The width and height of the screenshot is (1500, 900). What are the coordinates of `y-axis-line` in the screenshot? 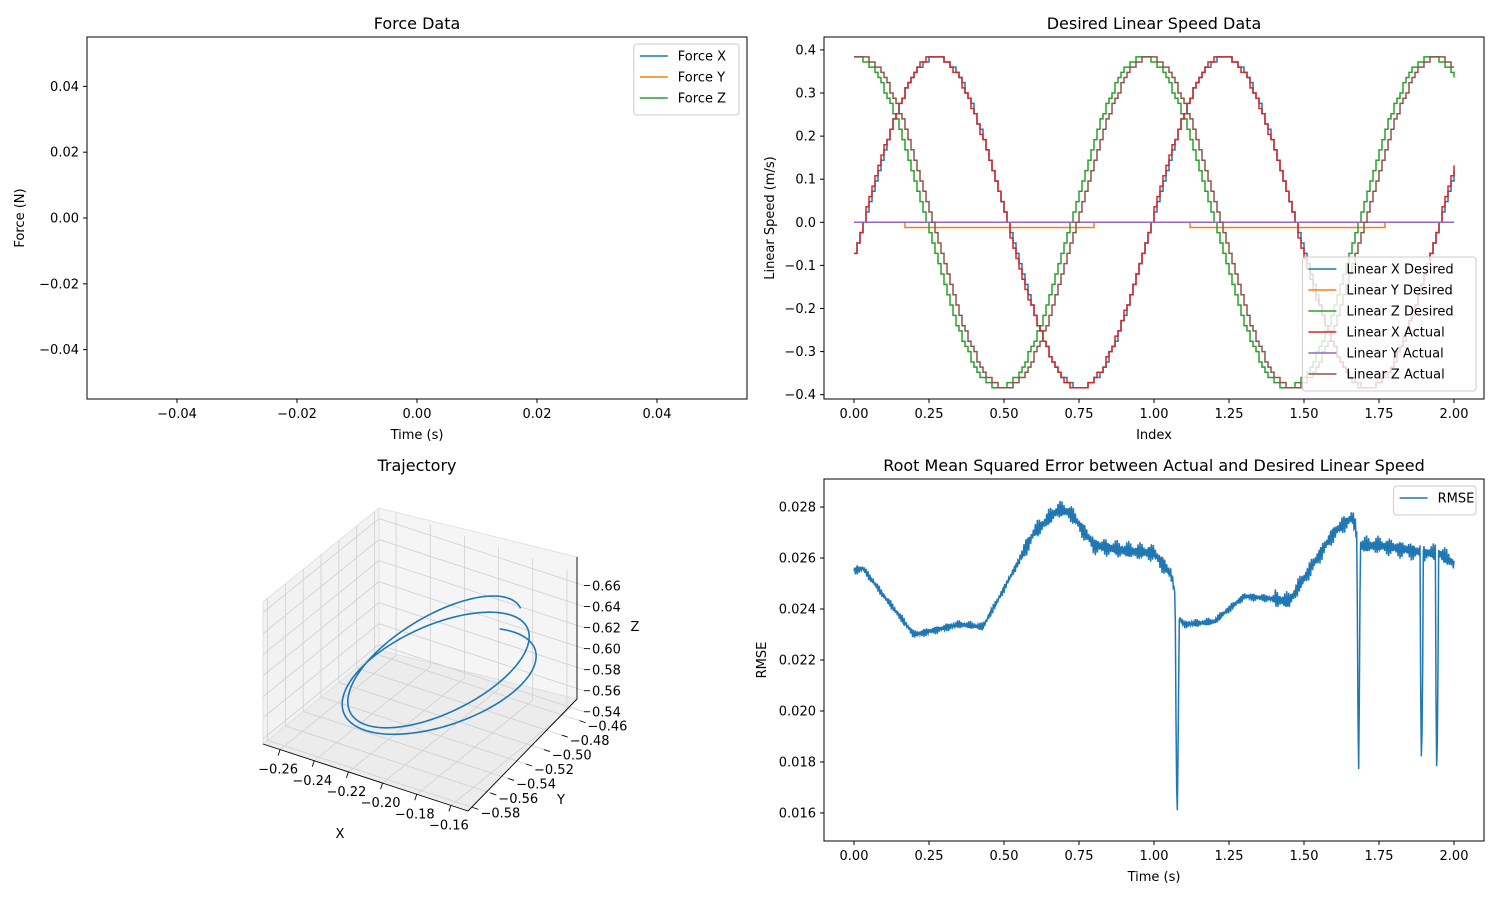 It's located at (522, 755).